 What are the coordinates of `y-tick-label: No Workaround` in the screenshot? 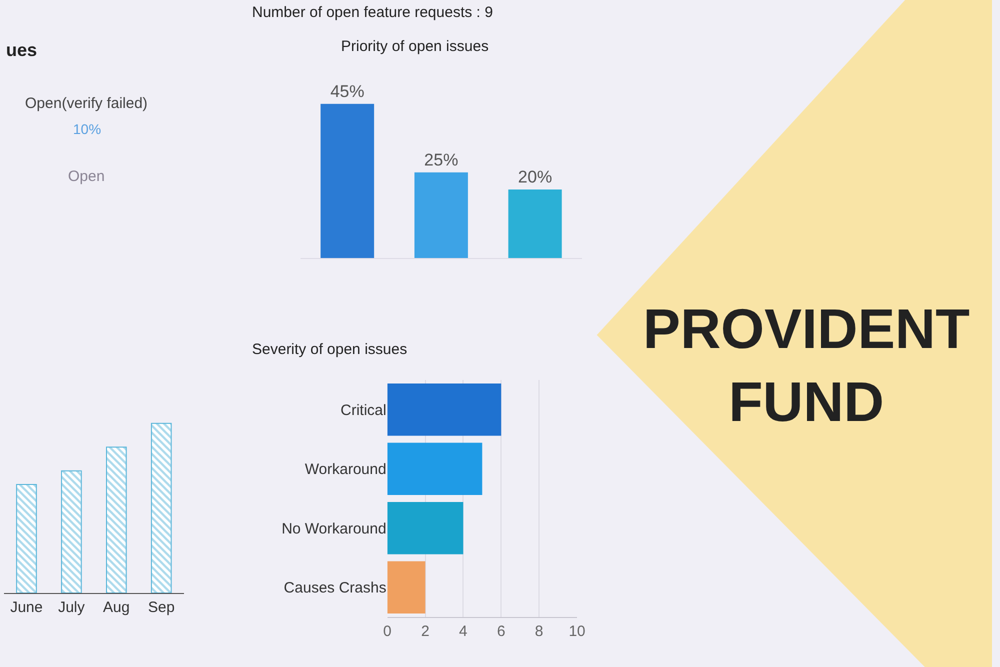 It's located at (334, 529).